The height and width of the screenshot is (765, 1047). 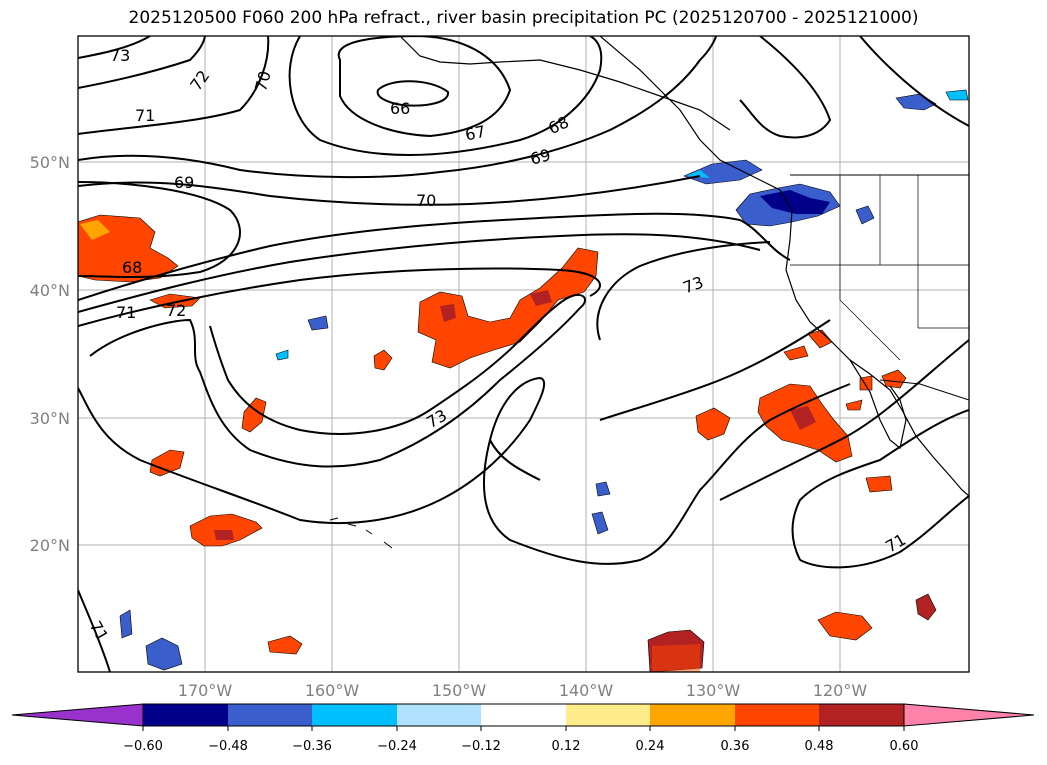 I want to click on precip-blob-central, so click(x=508, y=308).